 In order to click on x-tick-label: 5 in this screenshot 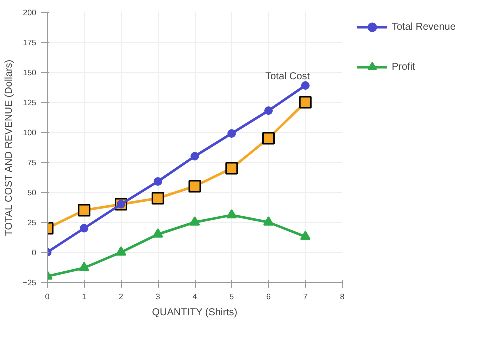, I will do `click(232, 297)`.